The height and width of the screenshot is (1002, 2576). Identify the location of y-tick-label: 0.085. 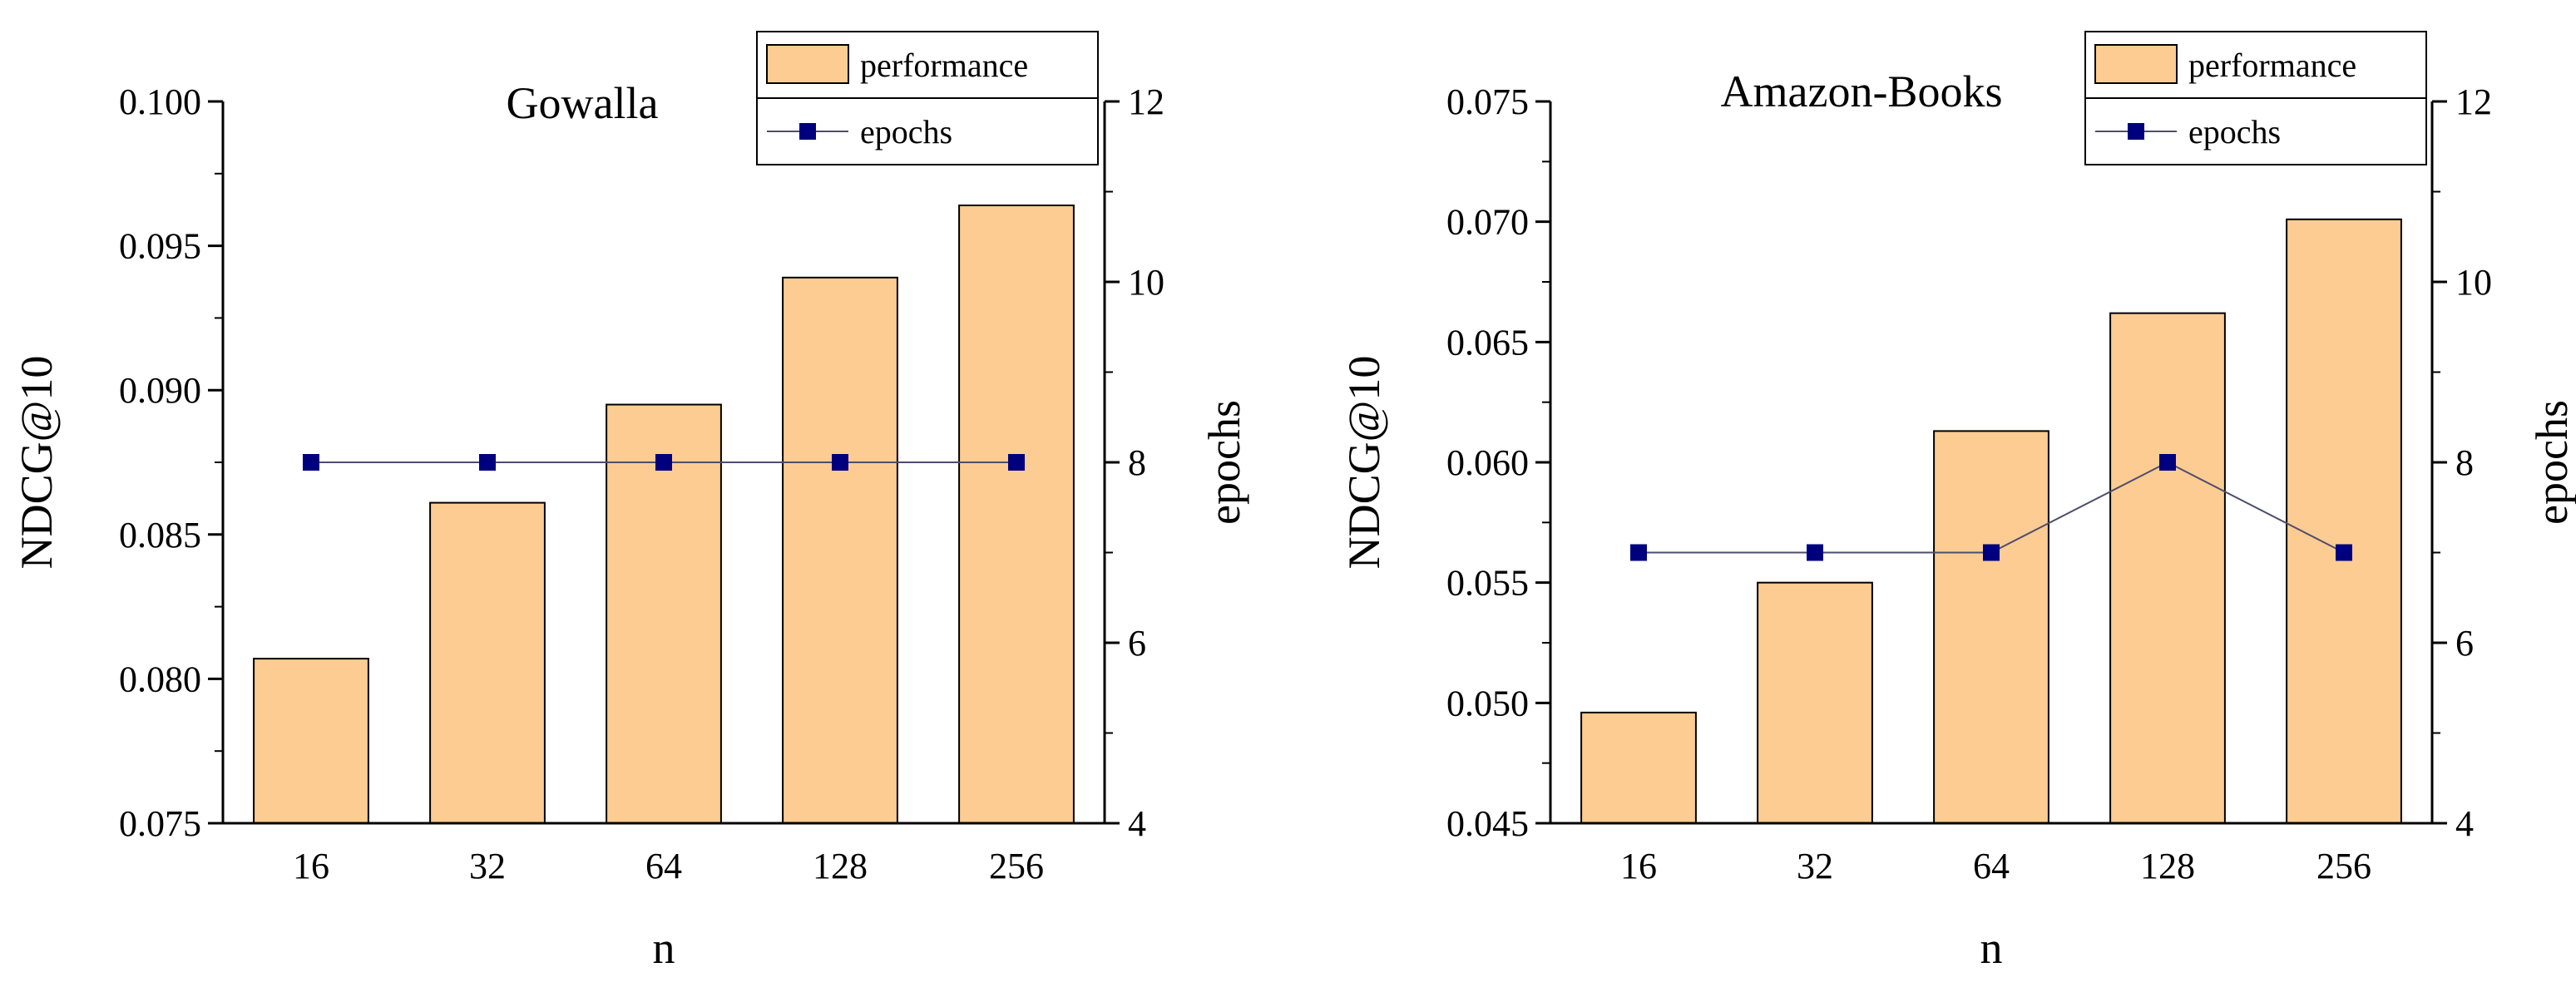
(160, 535).